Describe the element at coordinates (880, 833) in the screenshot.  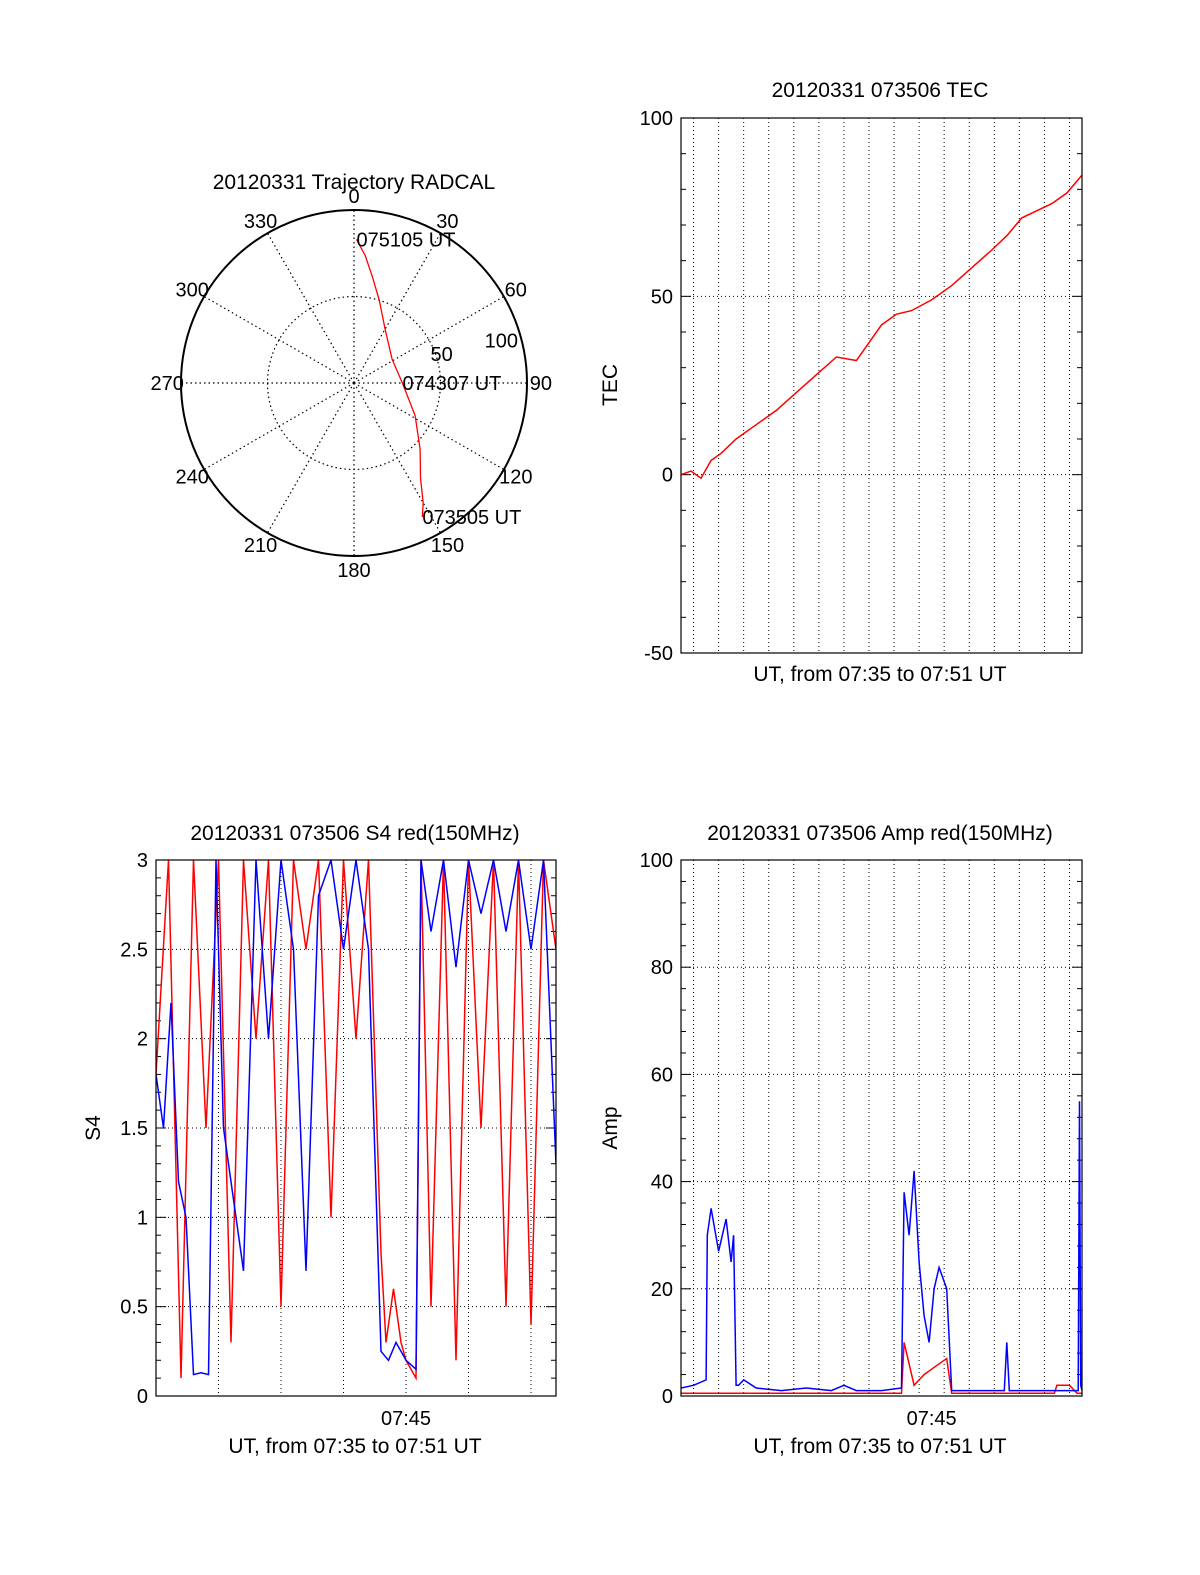
I see `chart-title: 20120331 073506 Amp red(150MHz)` at that location.